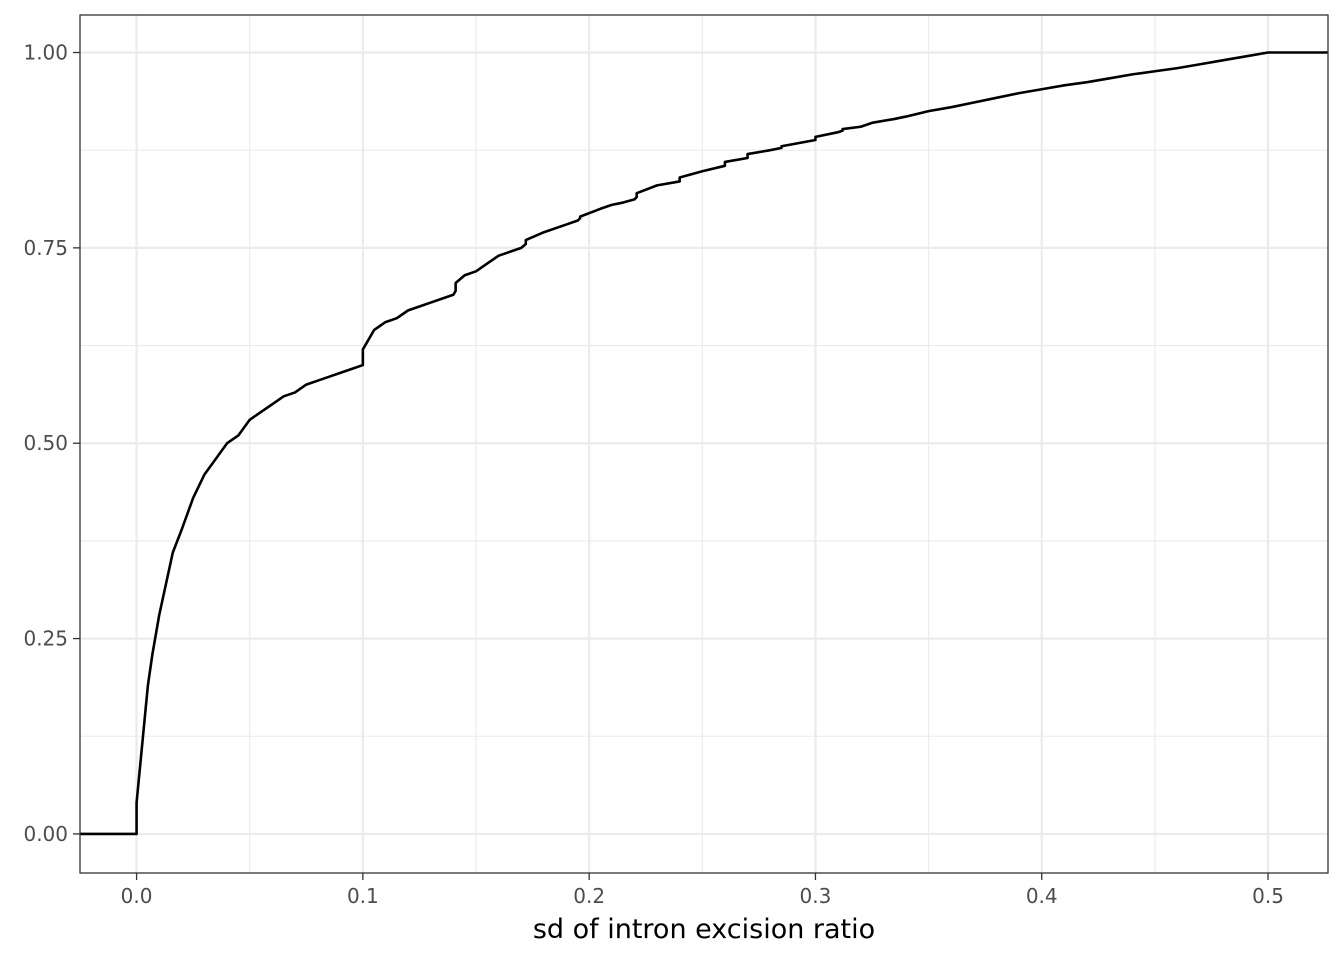 This screenshot has height=960, width=1344. Describe the element at coordinates (363, 896) in the screenshot. I see `x-tick-label: 0.1` at that location.